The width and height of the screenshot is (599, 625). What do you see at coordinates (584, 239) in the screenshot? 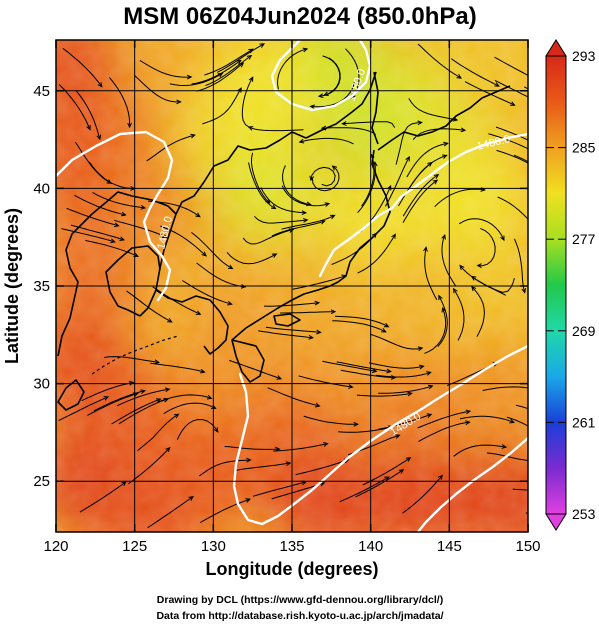
I see `colorbar-tick-label: 277` at bounding box center [584, 239].